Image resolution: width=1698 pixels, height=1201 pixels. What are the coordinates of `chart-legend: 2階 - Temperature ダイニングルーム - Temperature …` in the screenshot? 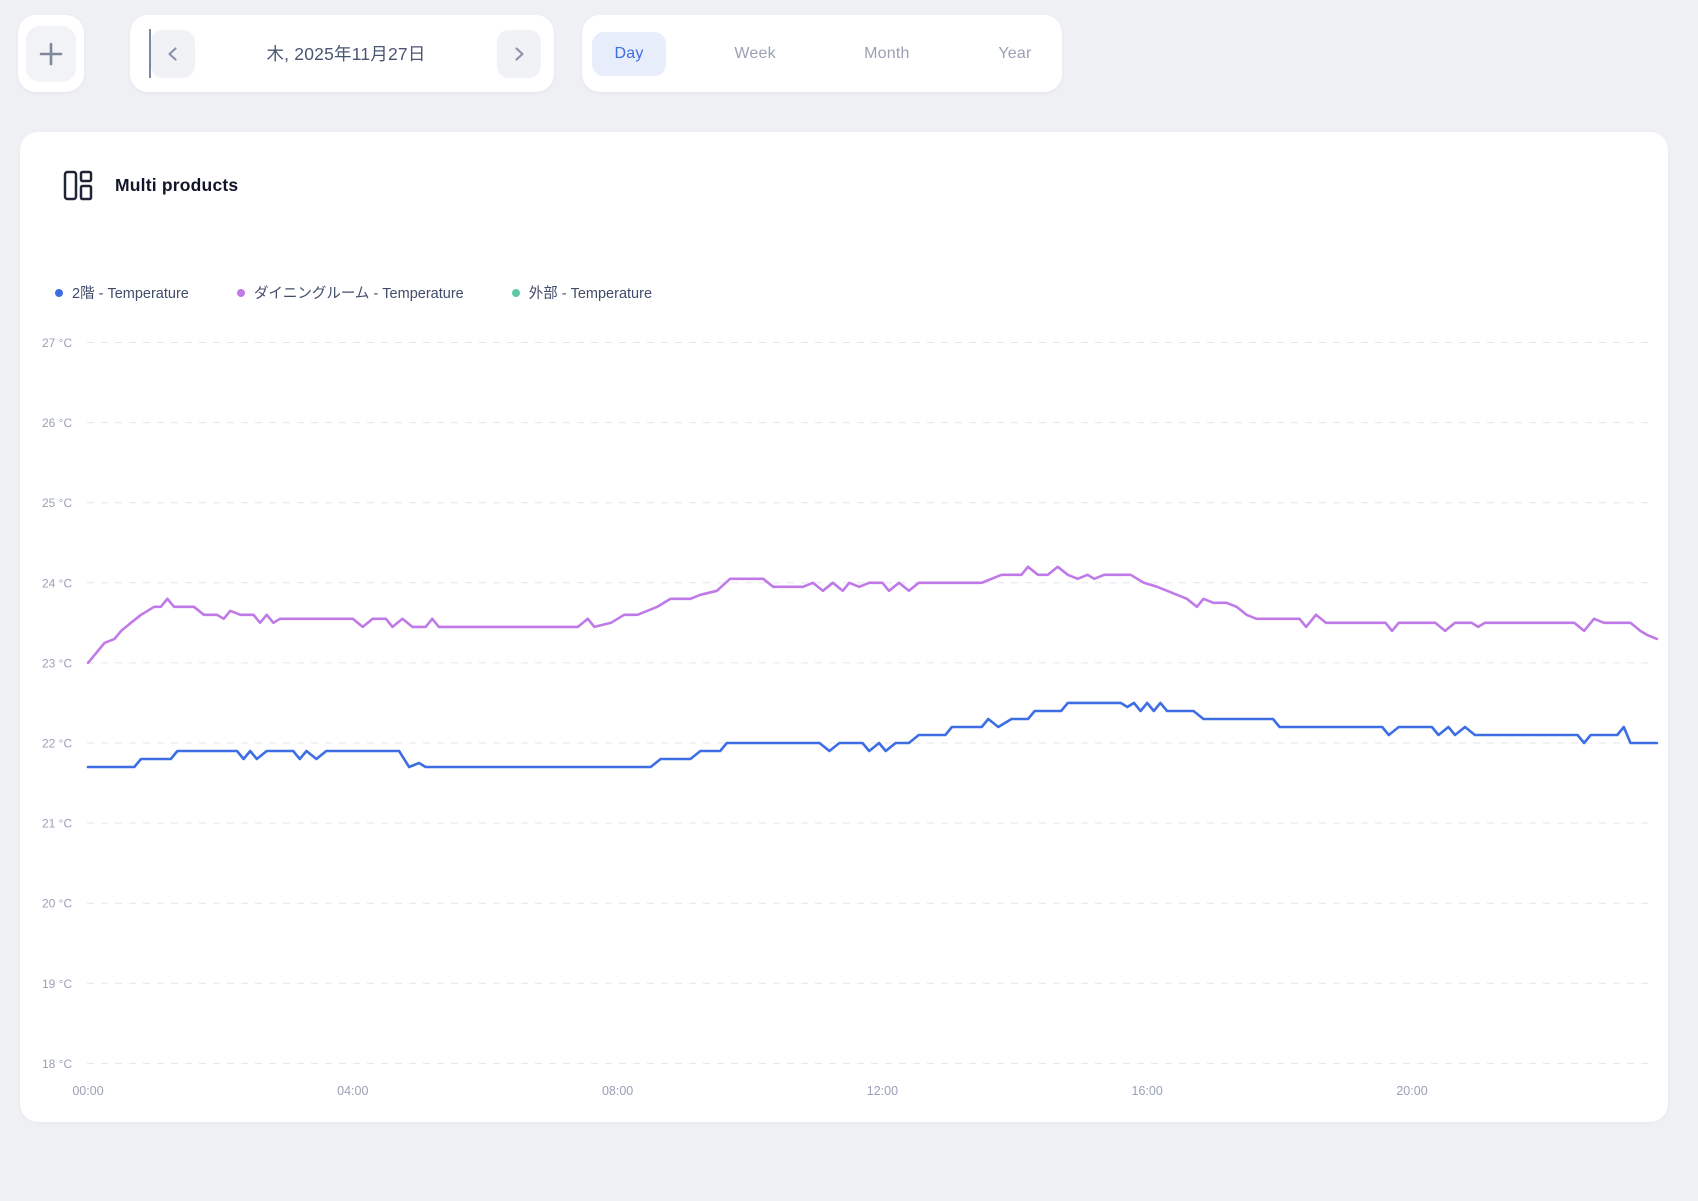 It's located at (353, 292).